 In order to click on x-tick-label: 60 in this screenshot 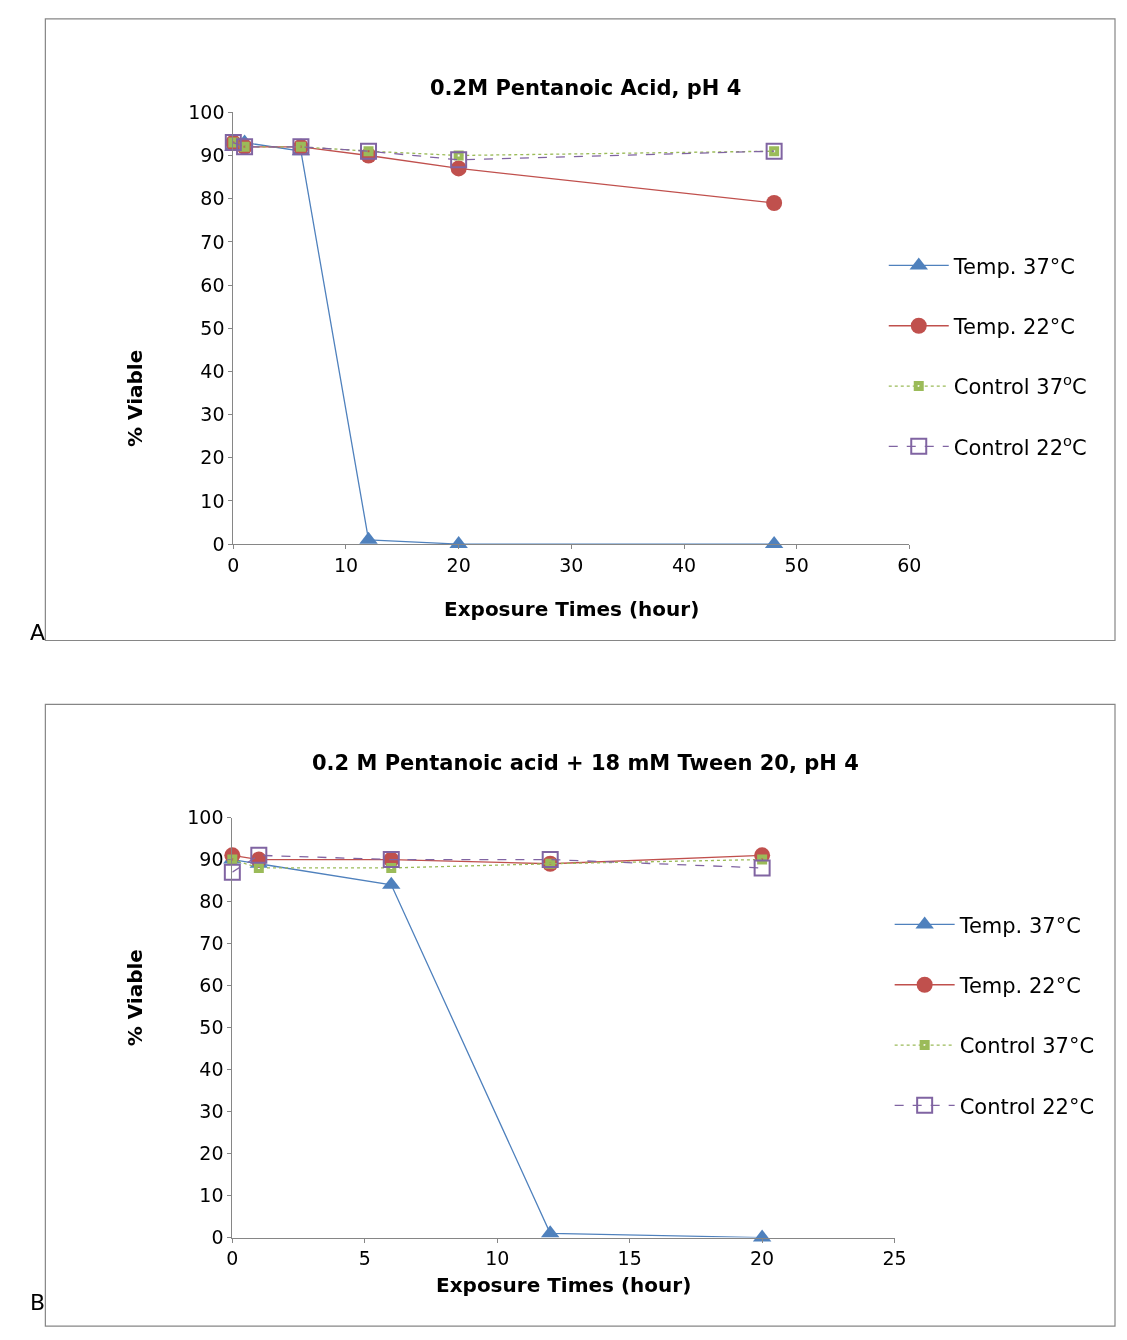, I will do `click(909, 564)`.